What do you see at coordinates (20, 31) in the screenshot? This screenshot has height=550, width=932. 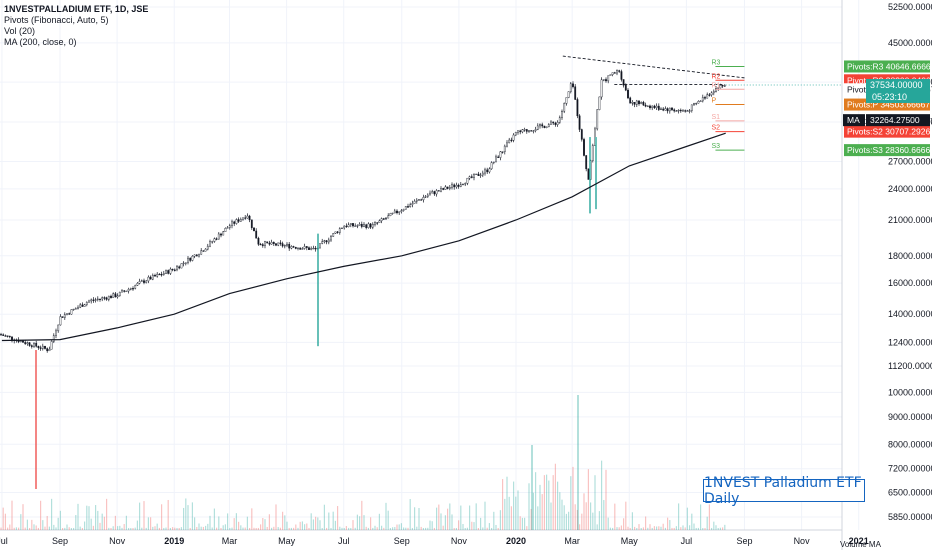 I see `volume-indicator-label: Vol (20)` at bounding box center [20, 31].